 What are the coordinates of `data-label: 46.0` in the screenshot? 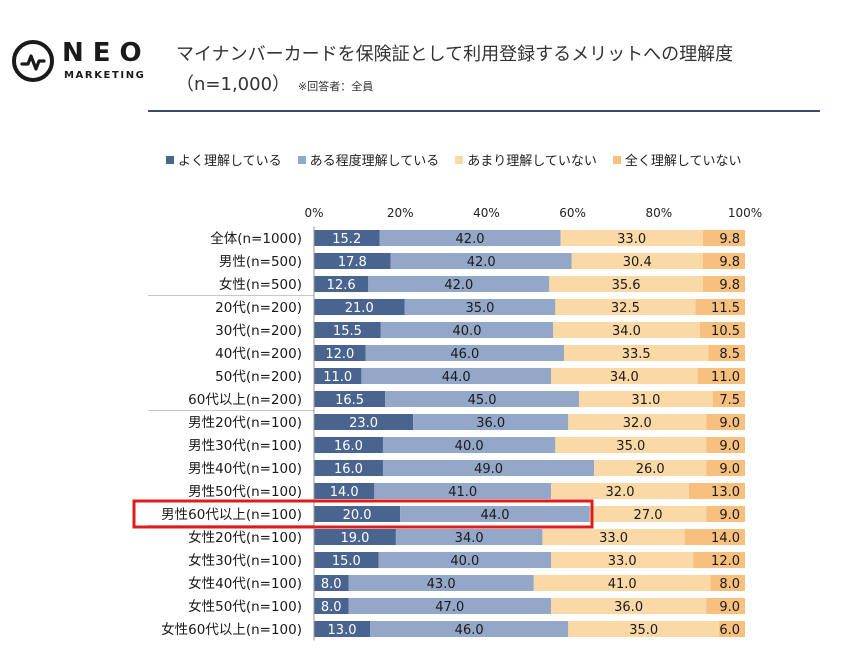 It's located at (464, 354).